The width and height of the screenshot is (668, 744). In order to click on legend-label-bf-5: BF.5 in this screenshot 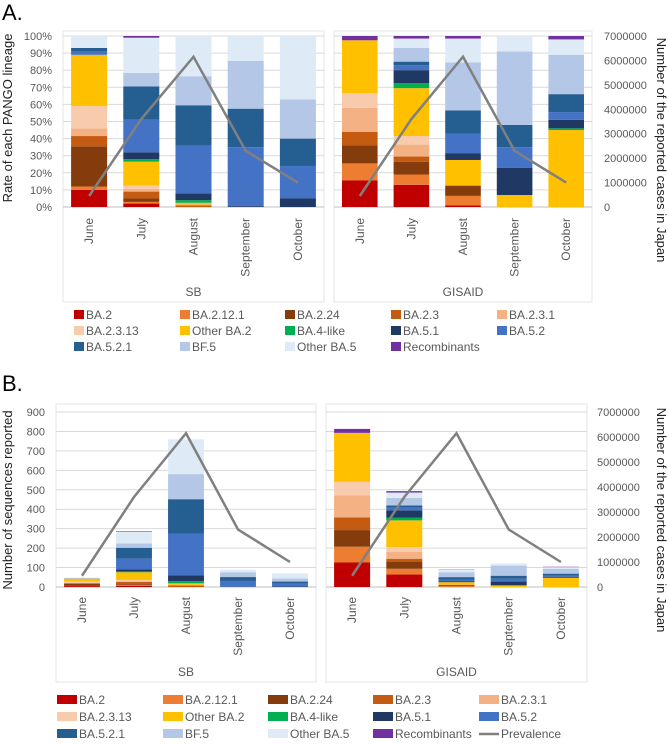, I will do `click(197, 734)`.